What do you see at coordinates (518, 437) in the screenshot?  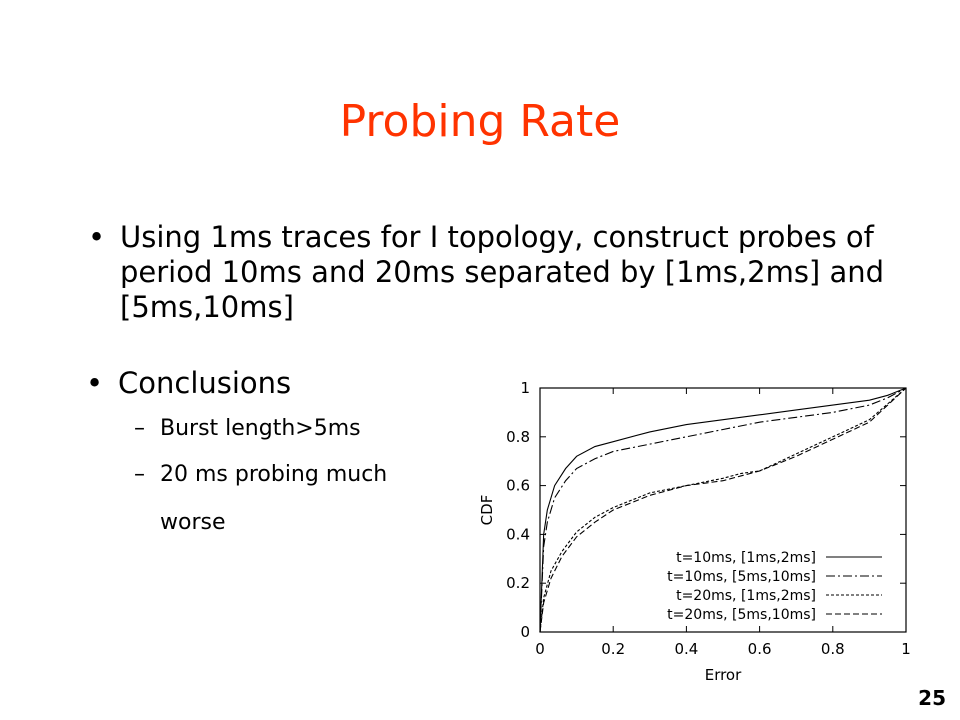 I see `y-tick-label: 0.8` at bounding box center [518, 437].